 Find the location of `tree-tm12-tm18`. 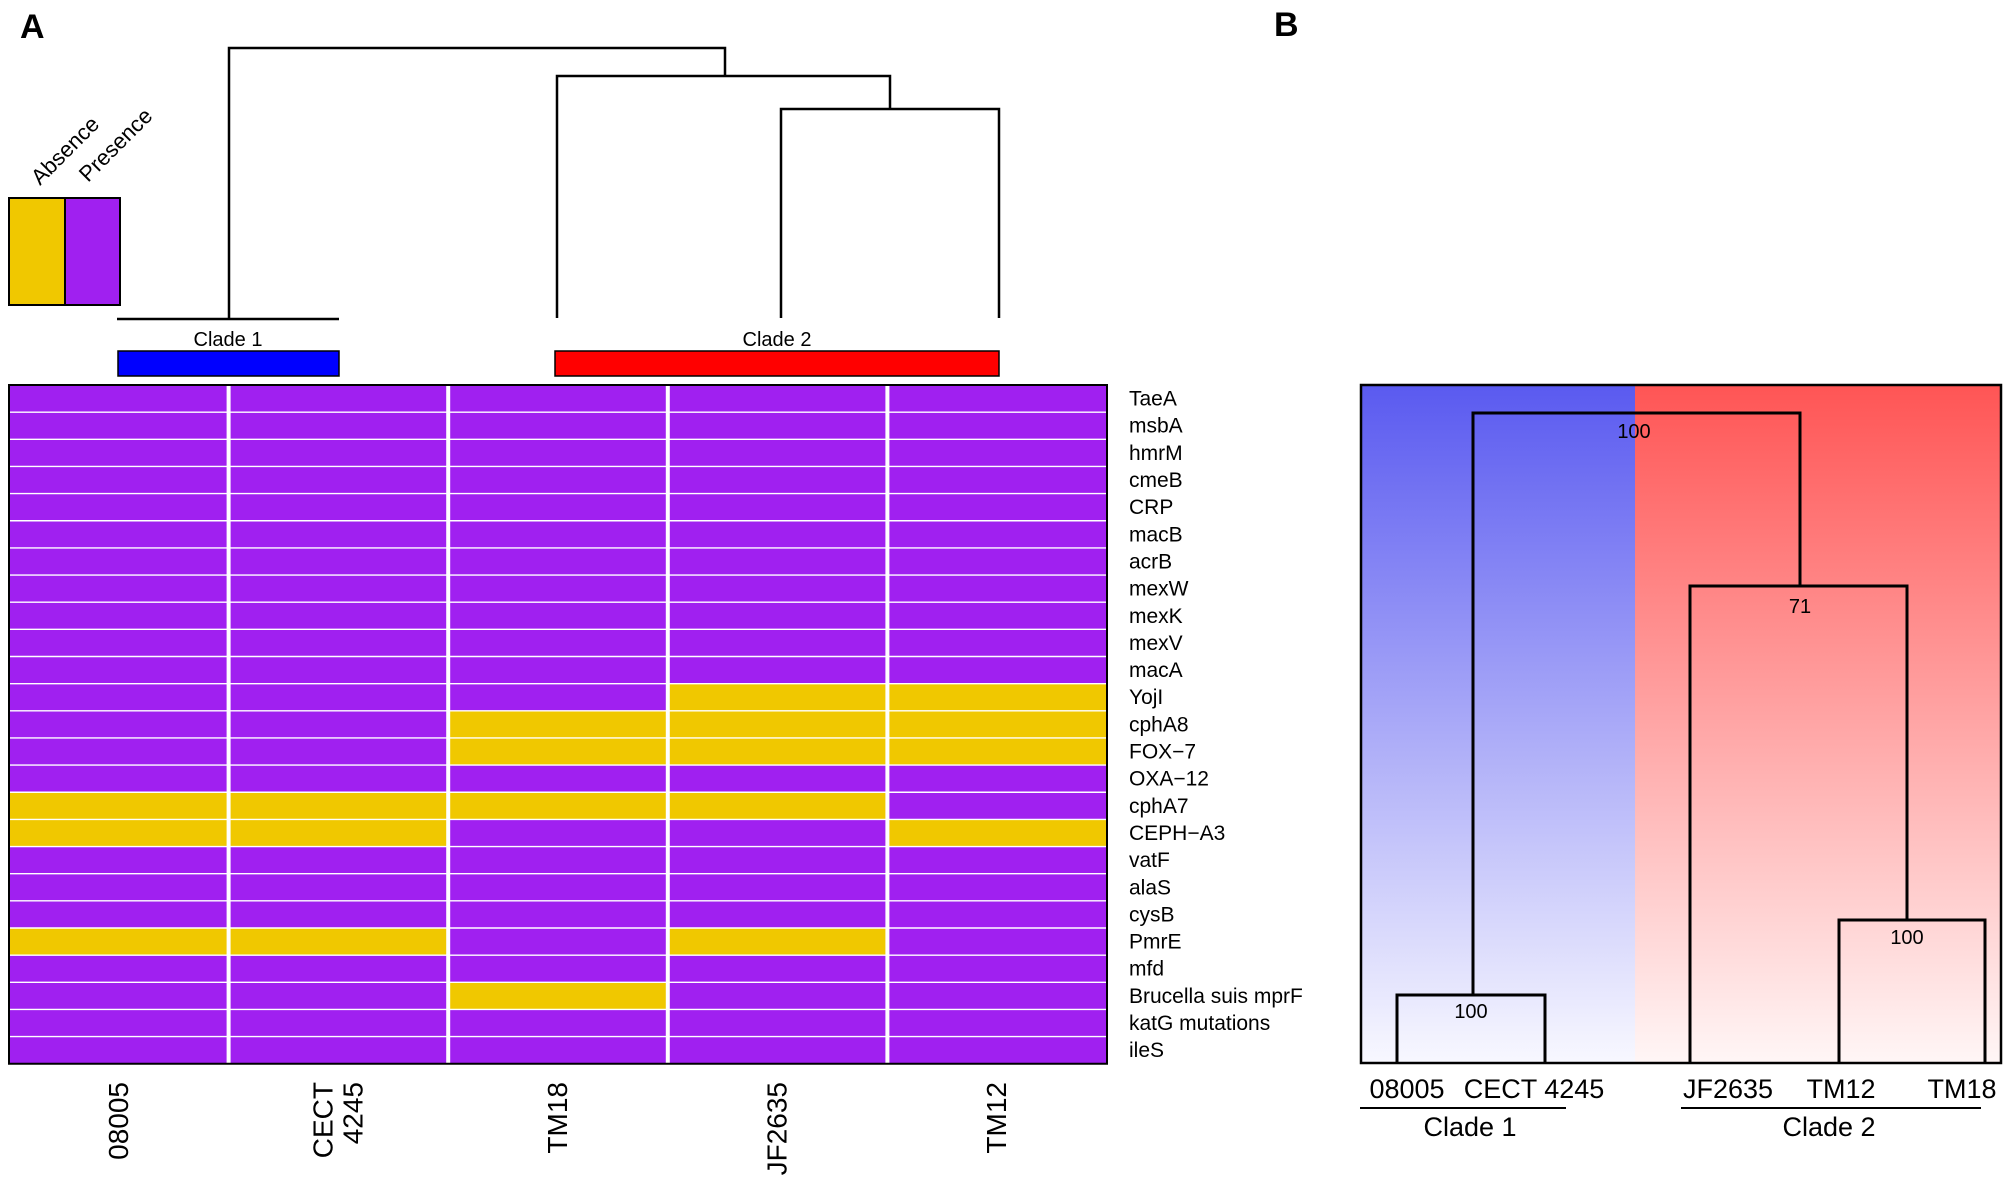

tree-tm12-tm18 is located at coordinates (1912, 990).